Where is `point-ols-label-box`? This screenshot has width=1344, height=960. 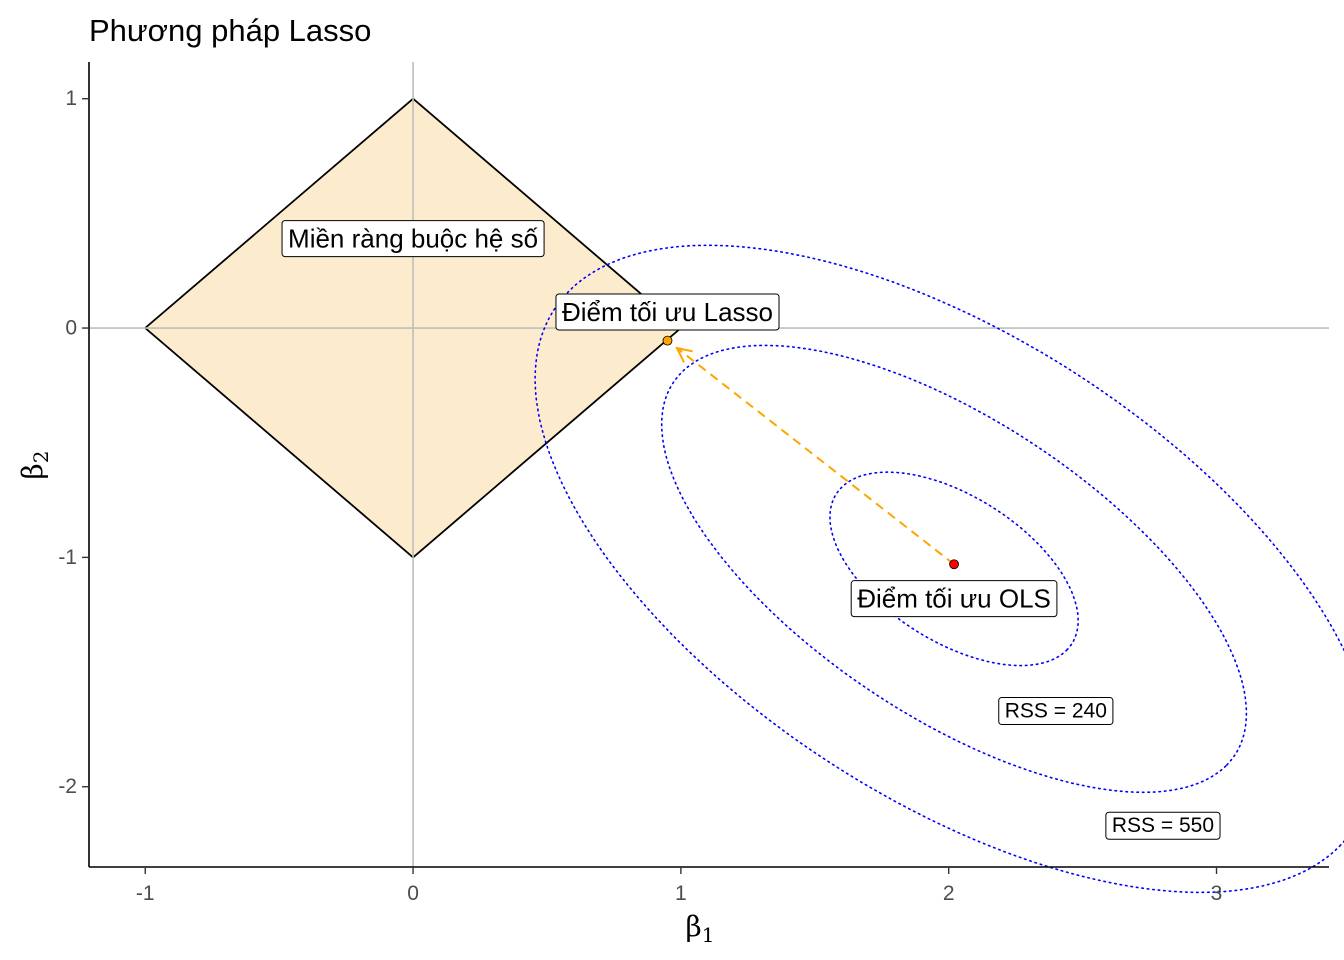
point-ols-label-box is located at coordinates (954, 599).